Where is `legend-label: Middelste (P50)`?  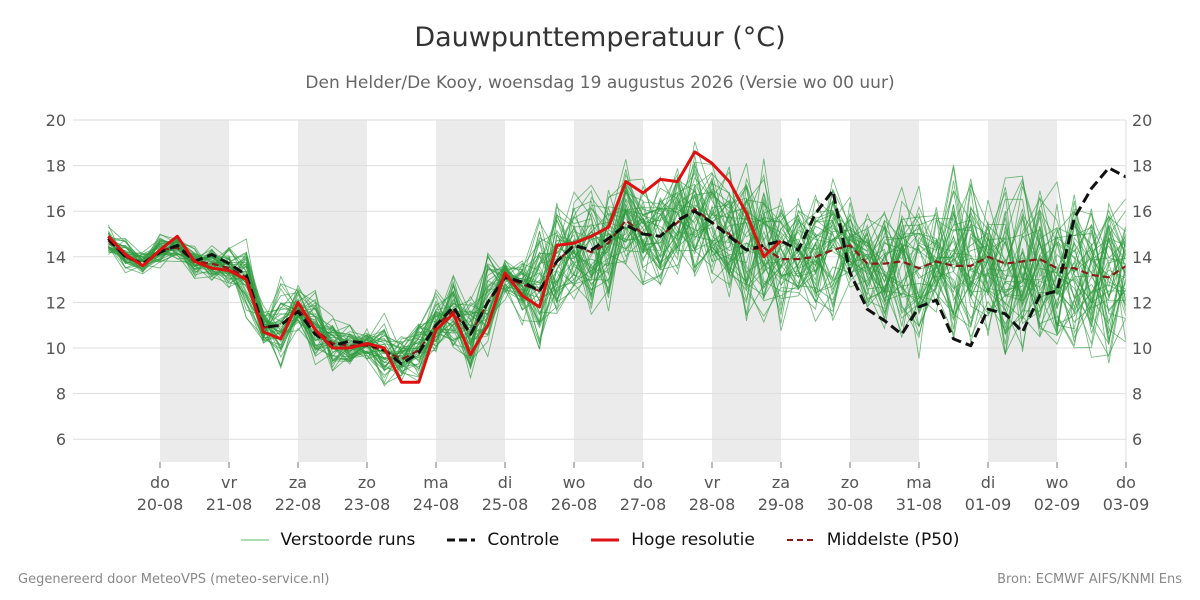 legend-label: Middelste (P50) is located at coordinates (893, 540).